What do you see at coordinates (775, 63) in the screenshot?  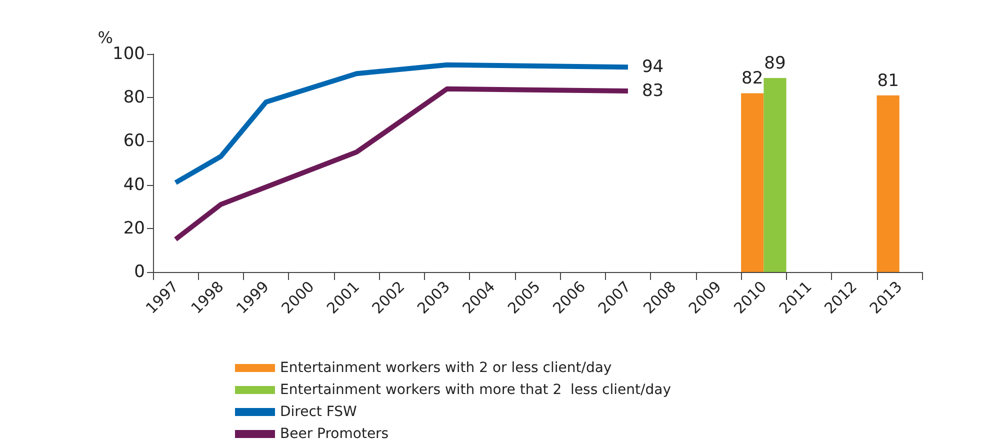 I see `data-label: 89` at bounding box center [775, 63].